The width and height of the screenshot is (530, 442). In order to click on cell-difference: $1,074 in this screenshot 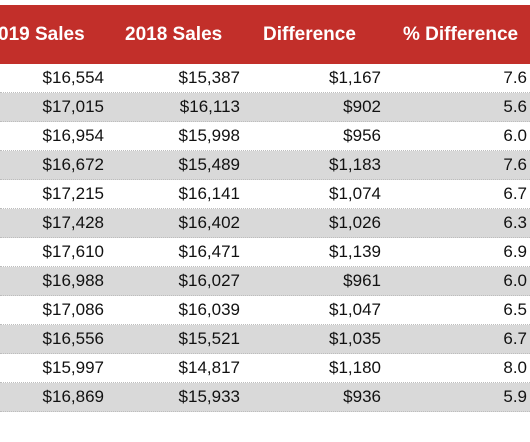, I will do `click(355, 193)`.